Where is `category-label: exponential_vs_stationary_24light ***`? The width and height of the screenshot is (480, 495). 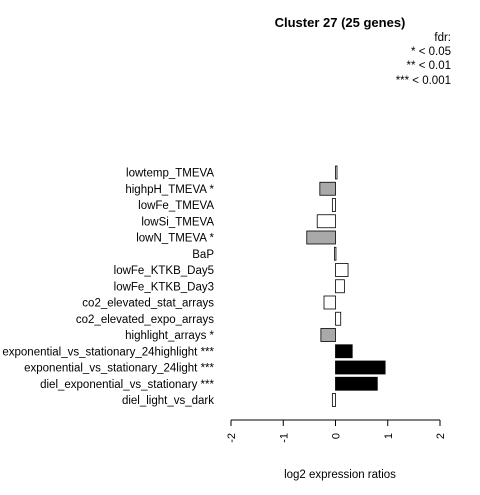
category-label: exponential_vs_stationary_24light *** is located at coordinates (119, 369).